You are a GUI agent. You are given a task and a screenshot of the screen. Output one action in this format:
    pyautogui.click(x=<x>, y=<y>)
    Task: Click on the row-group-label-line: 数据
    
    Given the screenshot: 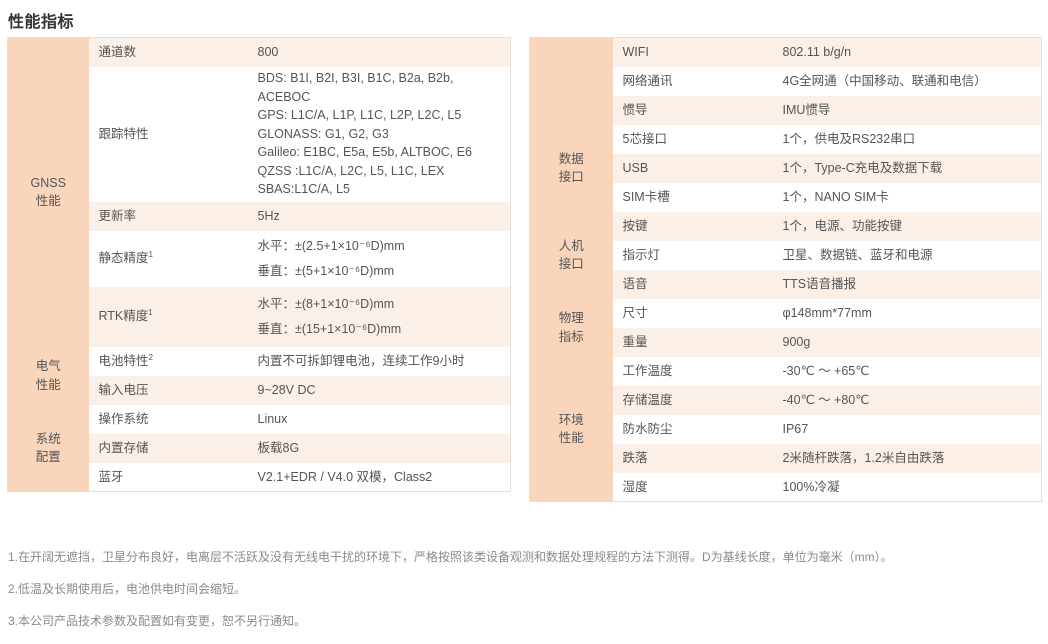 What is the action you would take?
    pyautogui.click(x=571, y=158)
    